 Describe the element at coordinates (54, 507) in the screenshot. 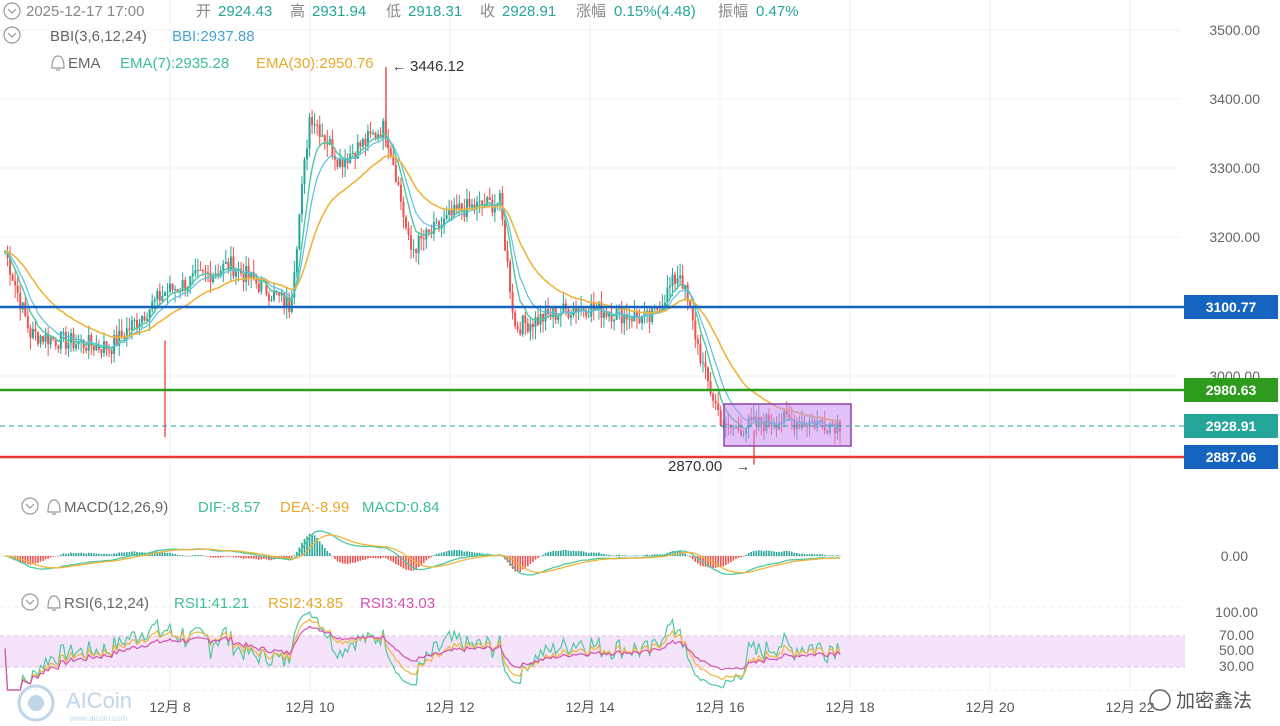

I see `macd-bell-icon` at that location.